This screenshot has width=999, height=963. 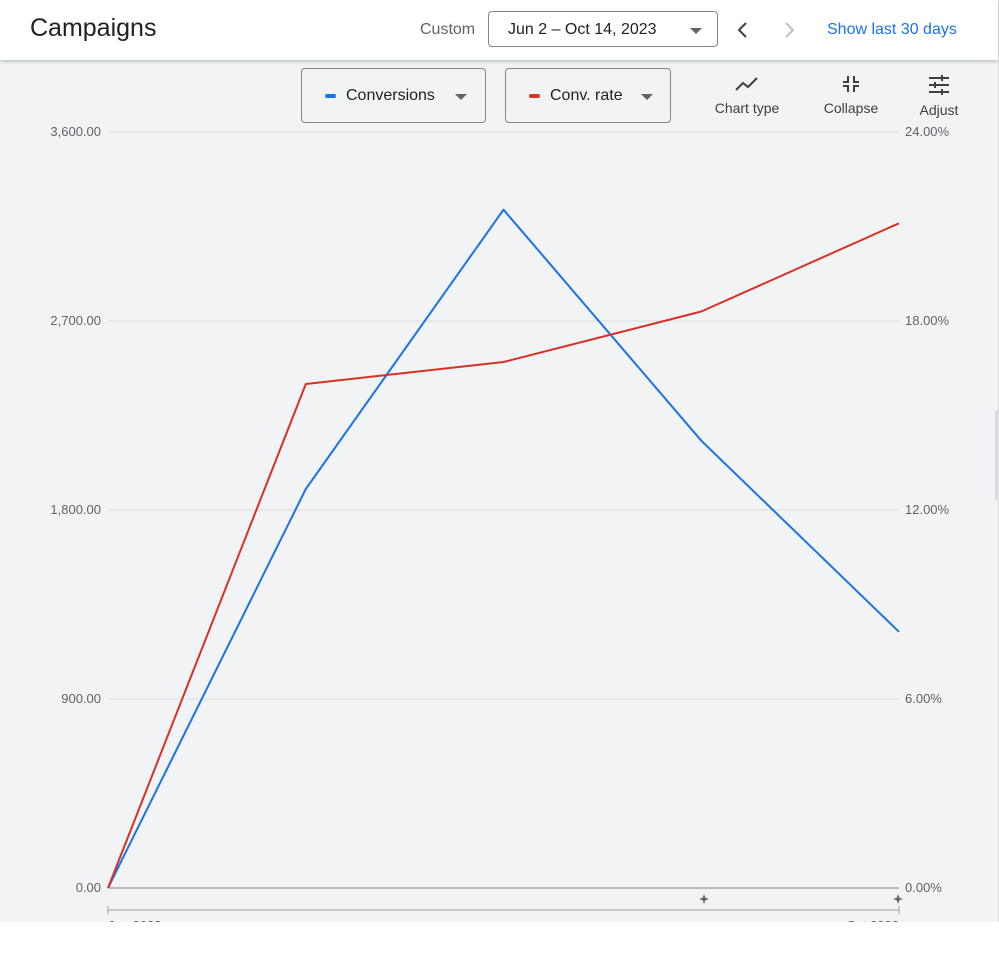 I want to click on x-axis-label-end: Oct 2023, so click(x=872, y=920).